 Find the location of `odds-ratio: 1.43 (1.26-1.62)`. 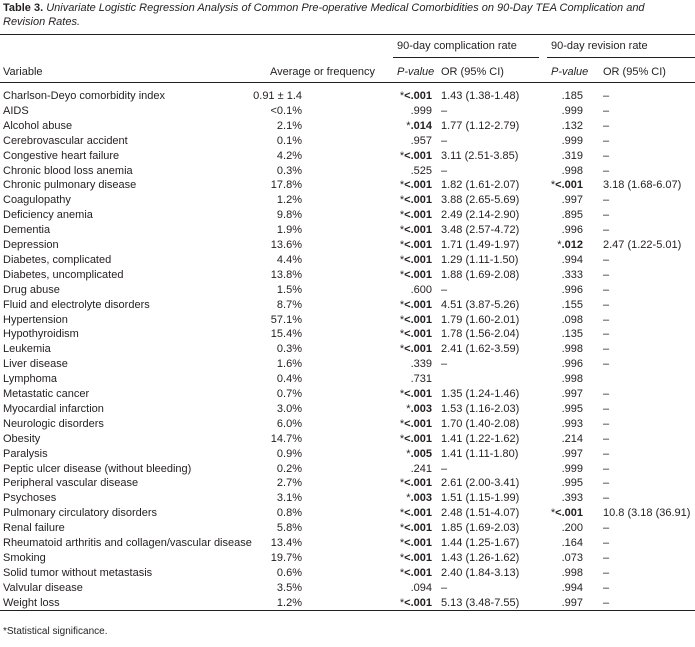

odds-ratio: 1.43 (1.26-1.62) is located at coordinates (480, 557).